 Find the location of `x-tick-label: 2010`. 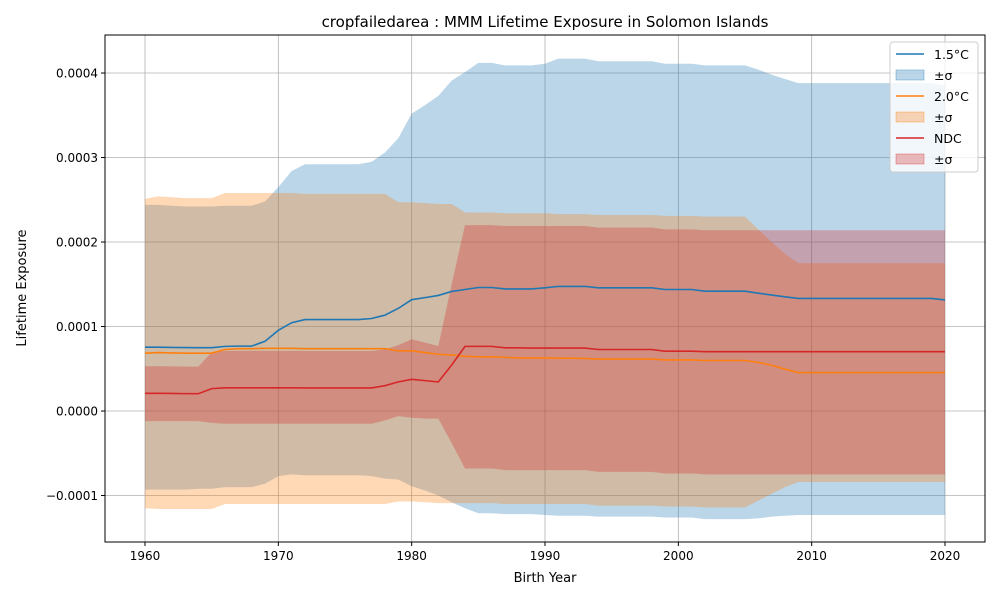

x-tick-label: 2010 is located at coordinates (811, 556).